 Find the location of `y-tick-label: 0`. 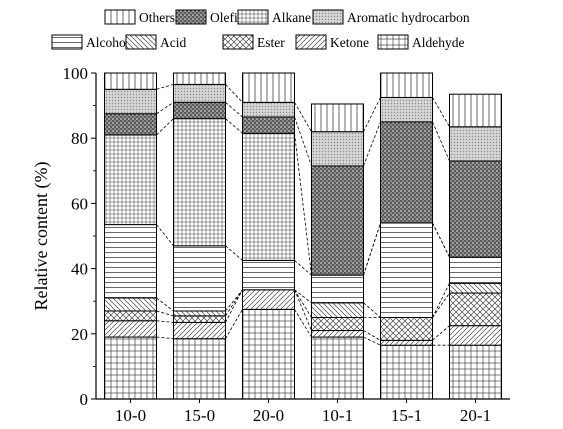

y-tick-label: 0 is located at coordinates (84, 399).